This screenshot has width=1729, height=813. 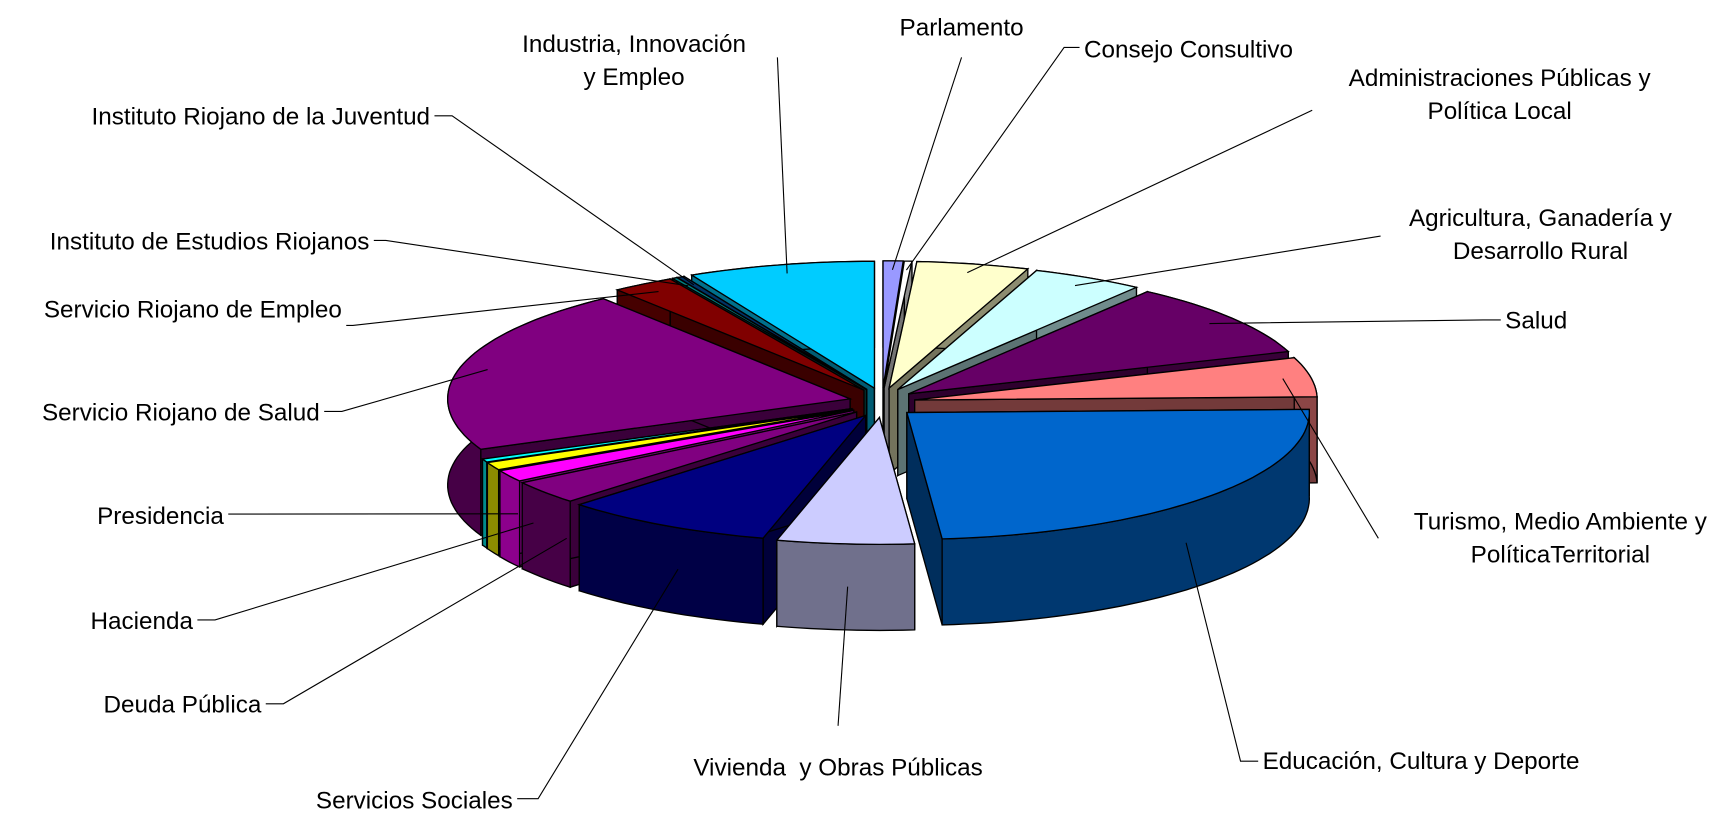 I want to click on slice-label: Servicio Riojano de Salud, so click(x=180, y=412).